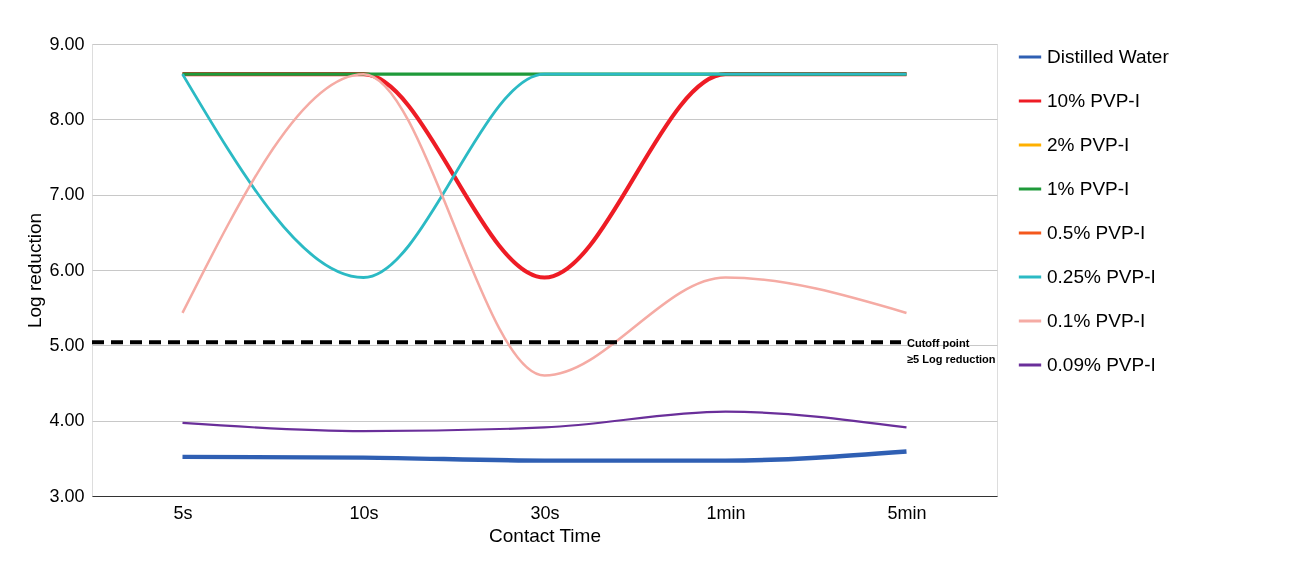 The image size is (1301, 576). What do you see at coordinates (1093, 100) in the screenshot?
I see `legend-label: 10% PVP-I` at bounding box center [1093, 100].